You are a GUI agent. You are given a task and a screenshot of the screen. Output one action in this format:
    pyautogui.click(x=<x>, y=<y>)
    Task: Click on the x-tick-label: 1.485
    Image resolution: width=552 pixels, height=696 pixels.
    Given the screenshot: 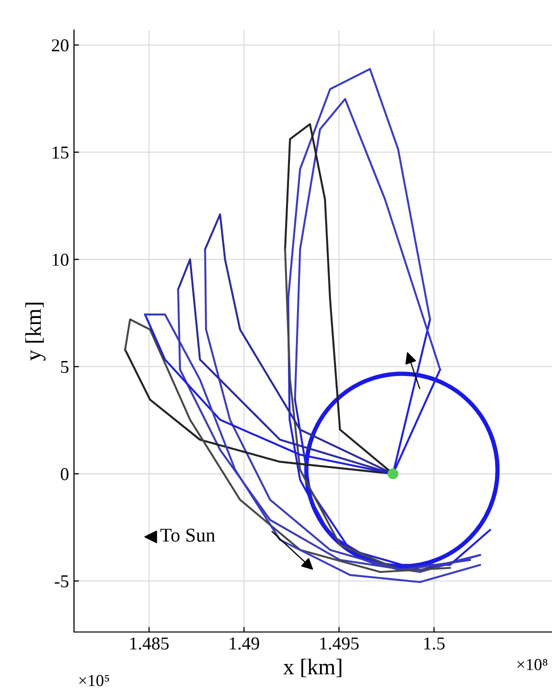 What is the action you would take?
    pyautogui.click(x=149, y=643)
    